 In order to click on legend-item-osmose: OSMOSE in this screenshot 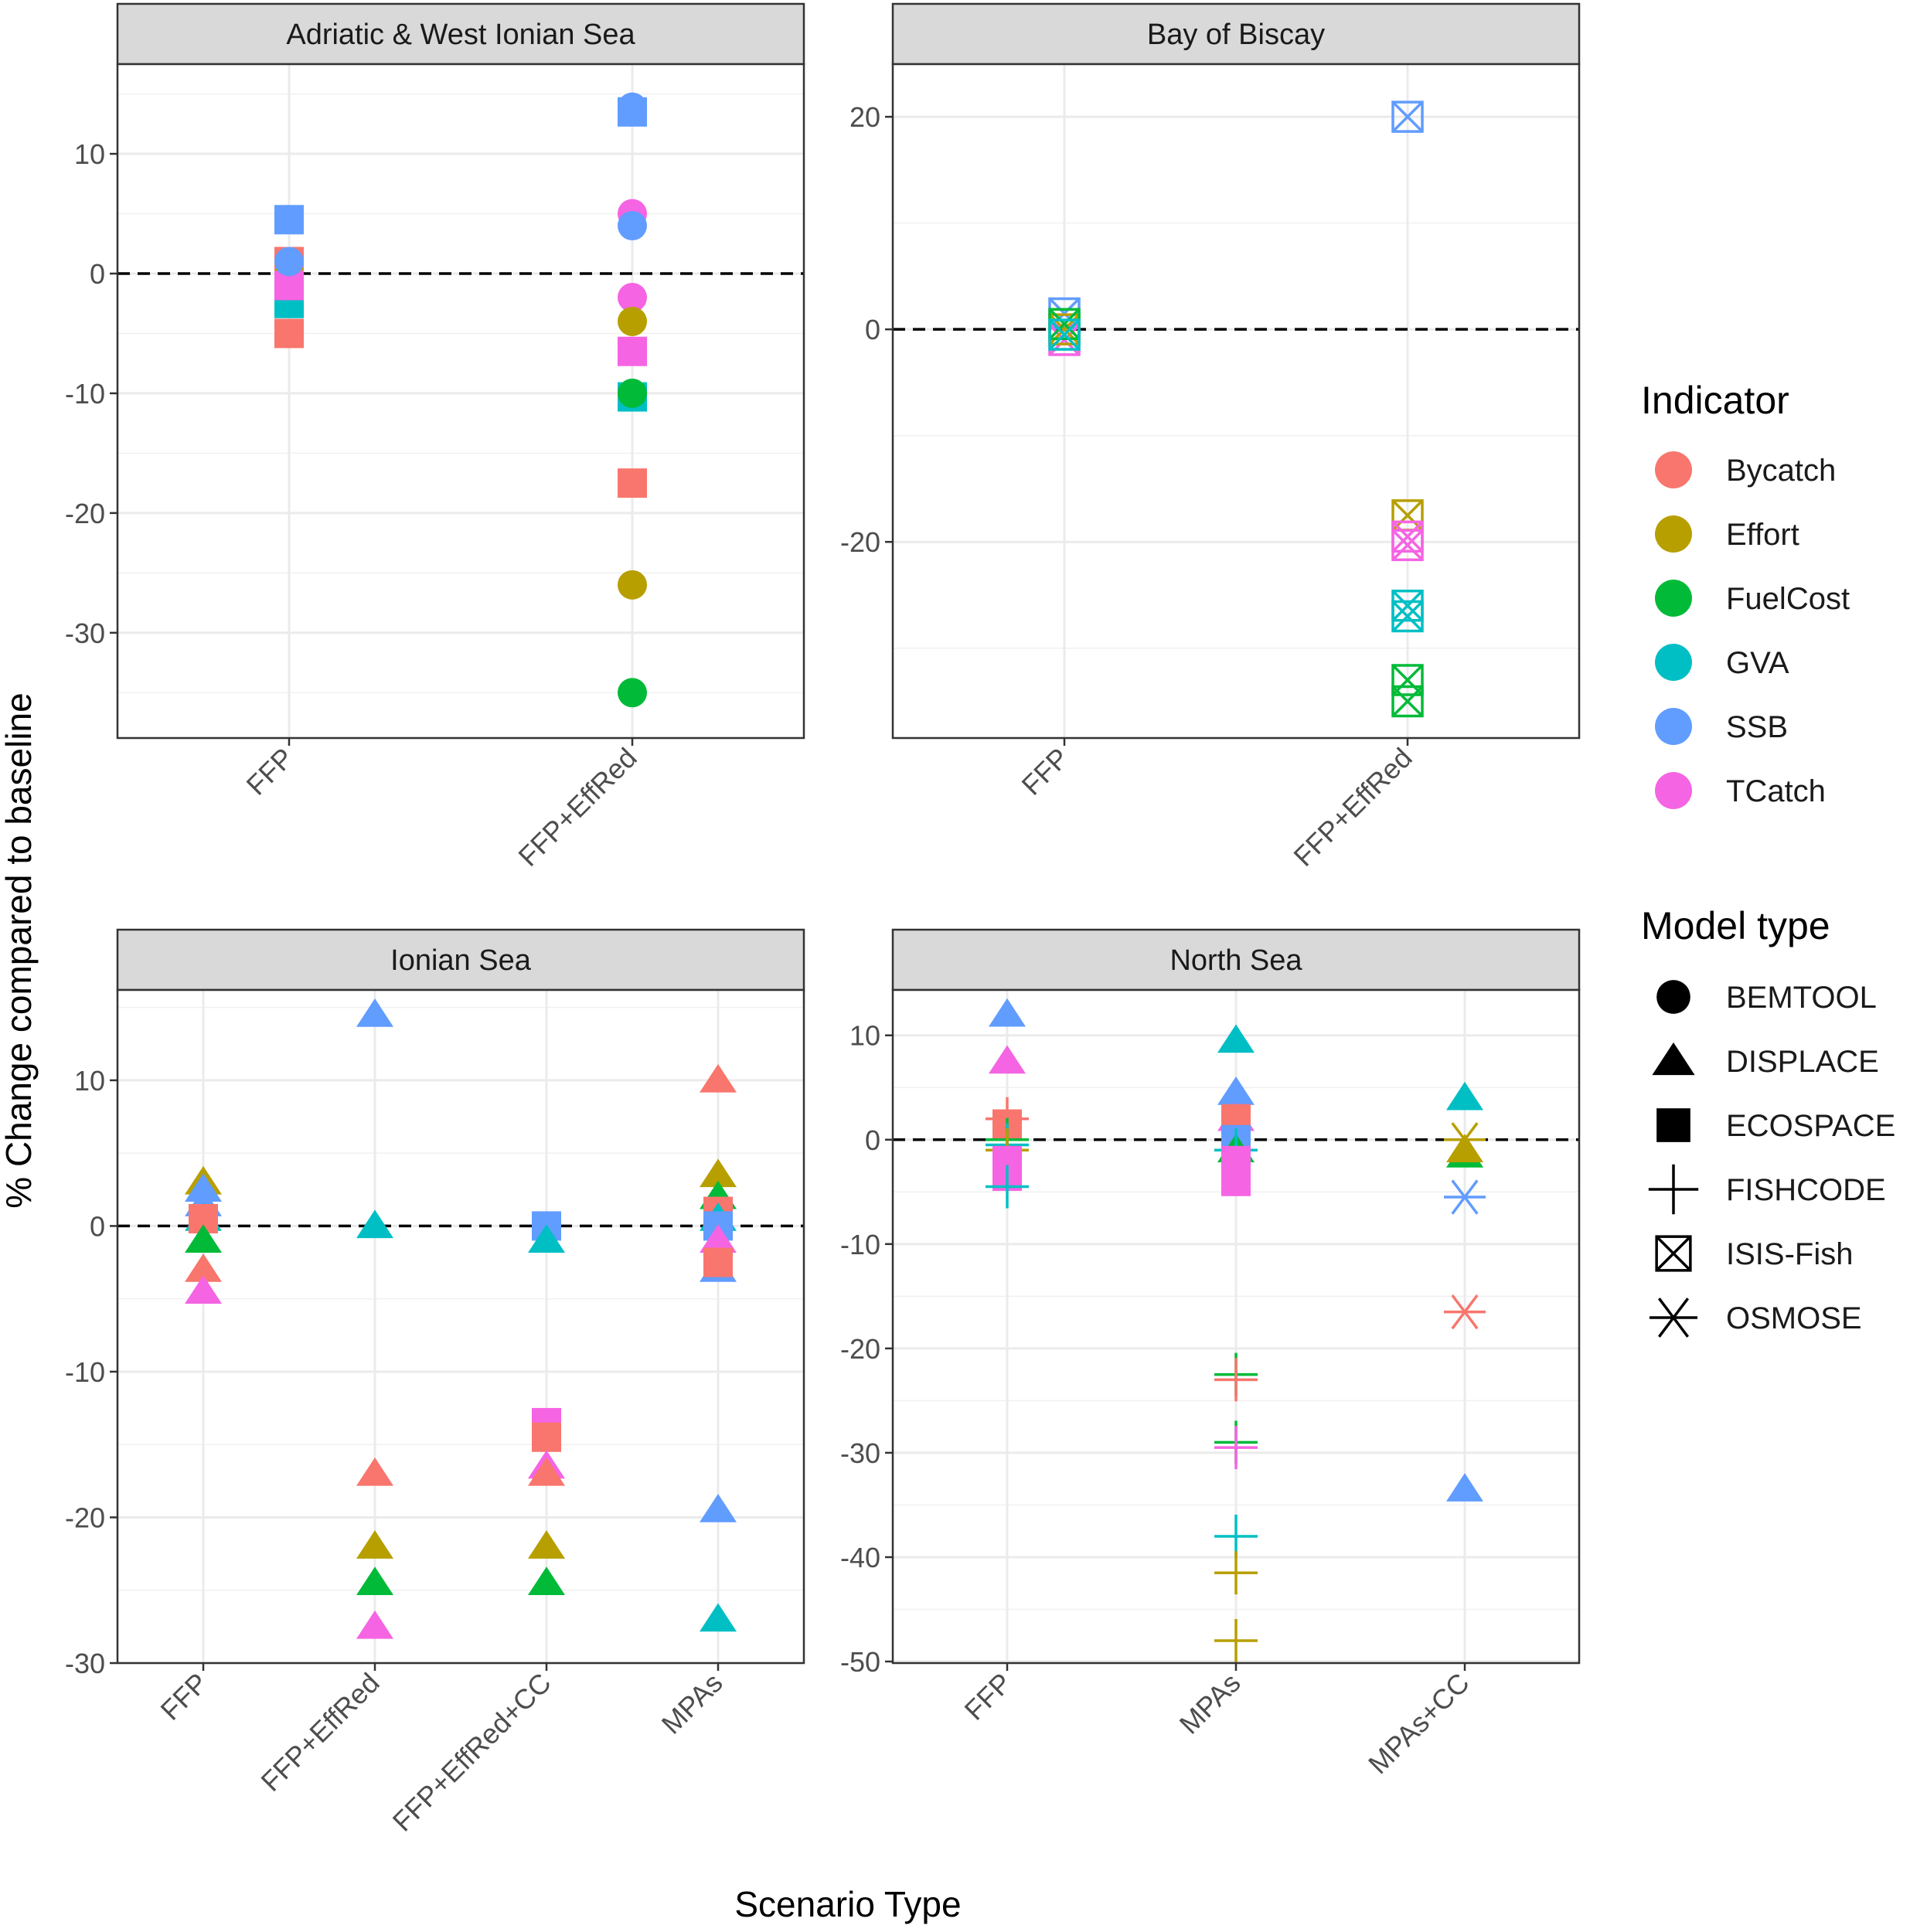, I will do `click(1755, 1318)`.